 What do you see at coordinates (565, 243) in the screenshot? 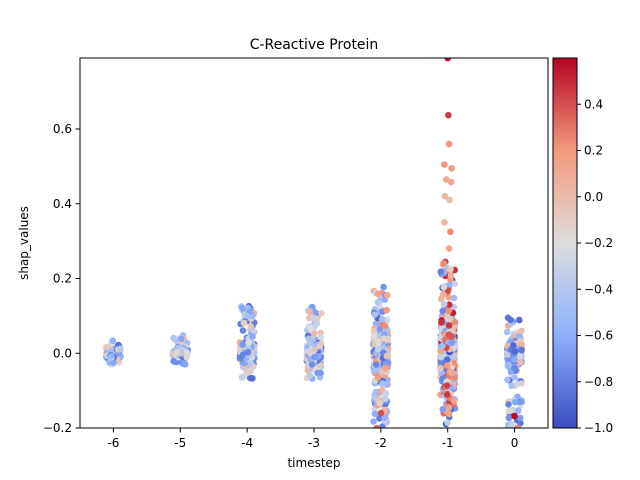
I see `colorbar-gradient` at bounding box center [565, 243].